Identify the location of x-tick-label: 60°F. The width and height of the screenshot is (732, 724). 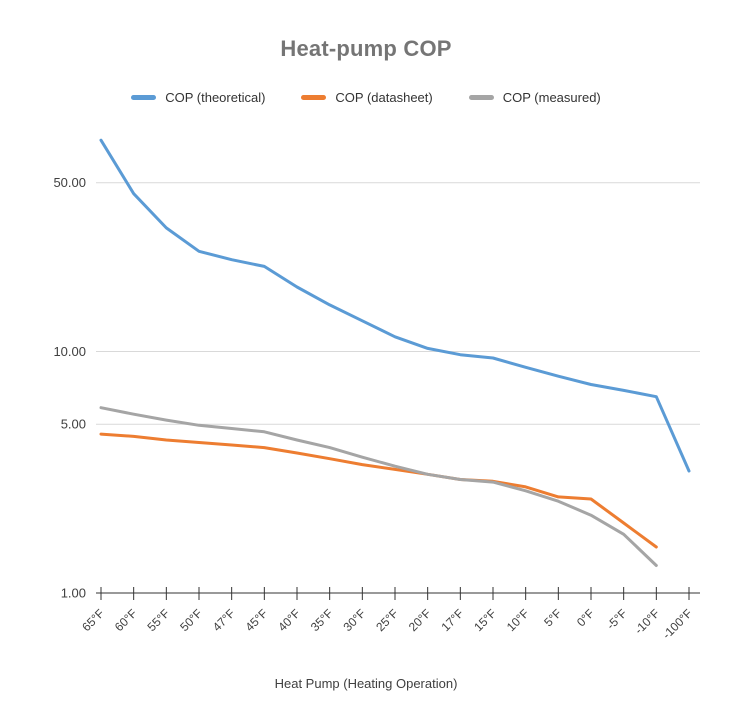
(126, 620).